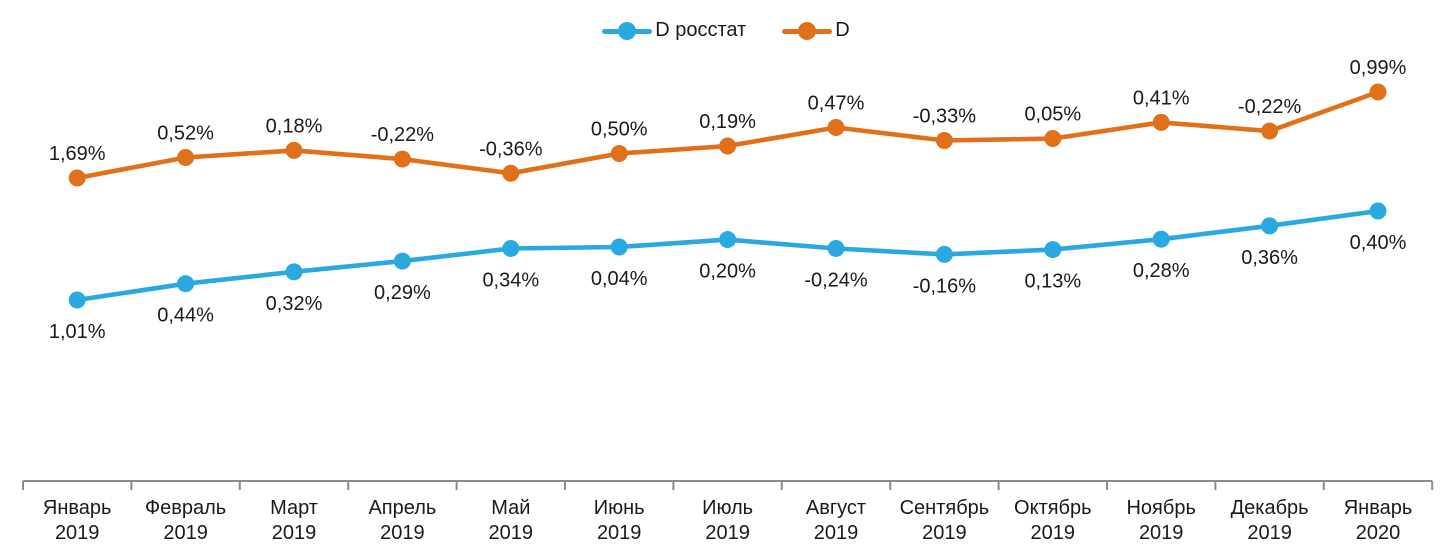 The image size is (1452, 557). What do you see at coordinates (1161, 98) in the screenshot?
I see `data-label-1-10: 0,41%` at bounding box center [1161, 98].